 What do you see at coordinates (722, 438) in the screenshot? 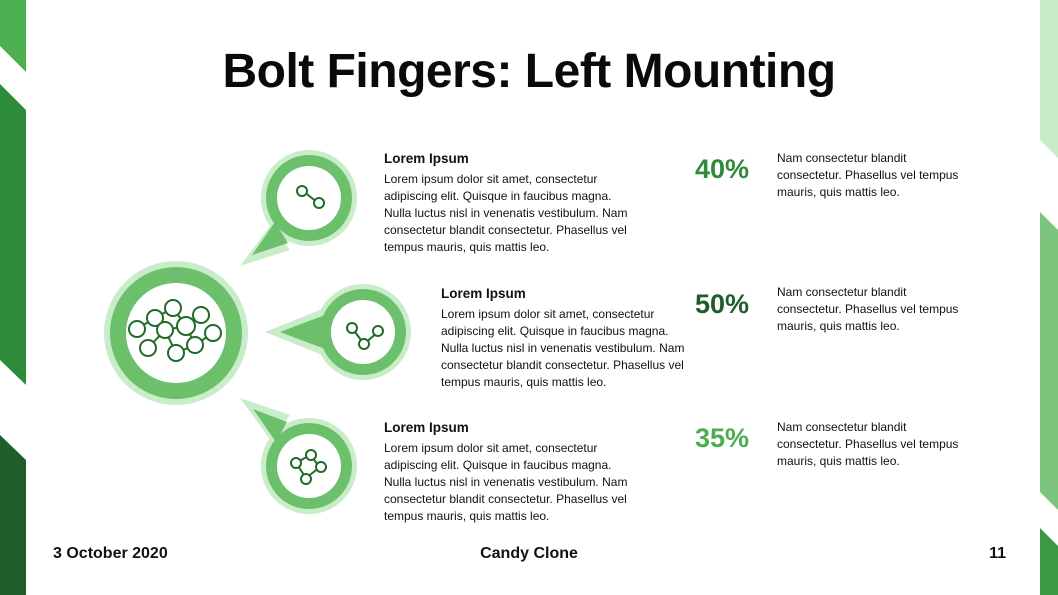
I see `item-3-percent: 35%` at bounding box center [722, 438].